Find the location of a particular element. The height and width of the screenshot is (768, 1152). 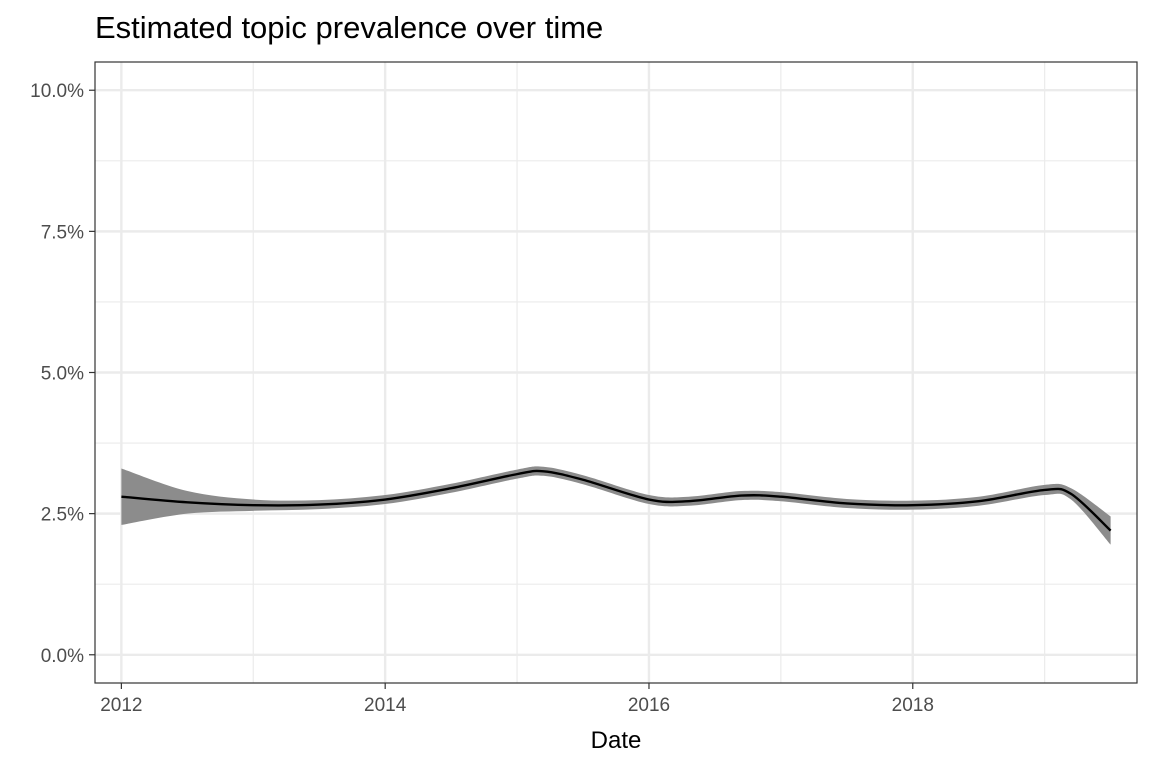

x-tick-label: 2012 is located at coordinates (121, 705).